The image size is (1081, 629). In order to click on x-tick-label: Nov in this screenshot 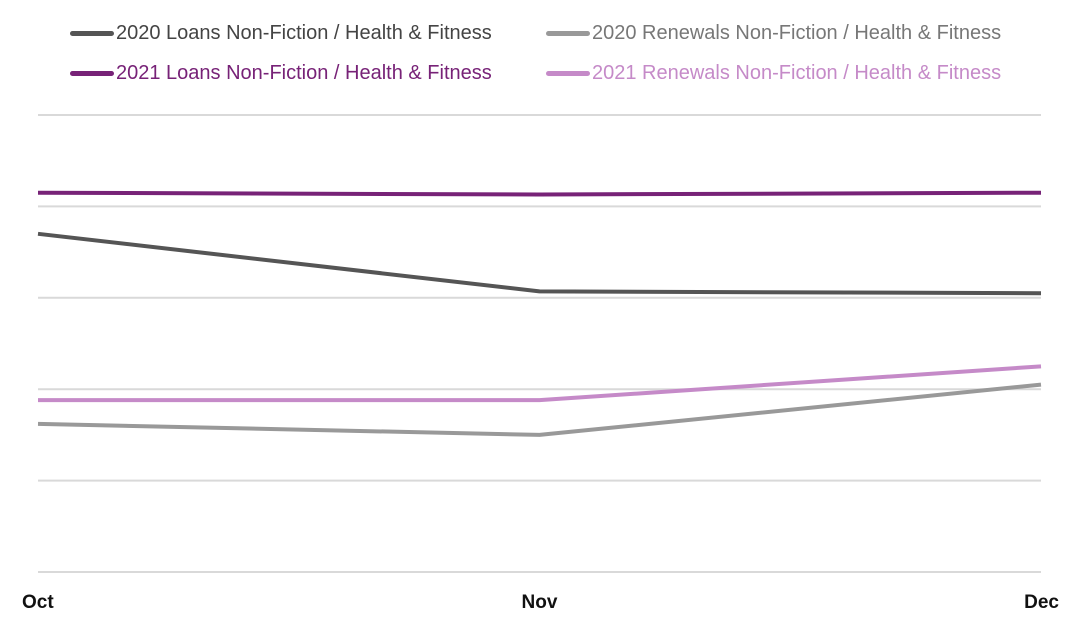, I will do `click(540, 602)`.